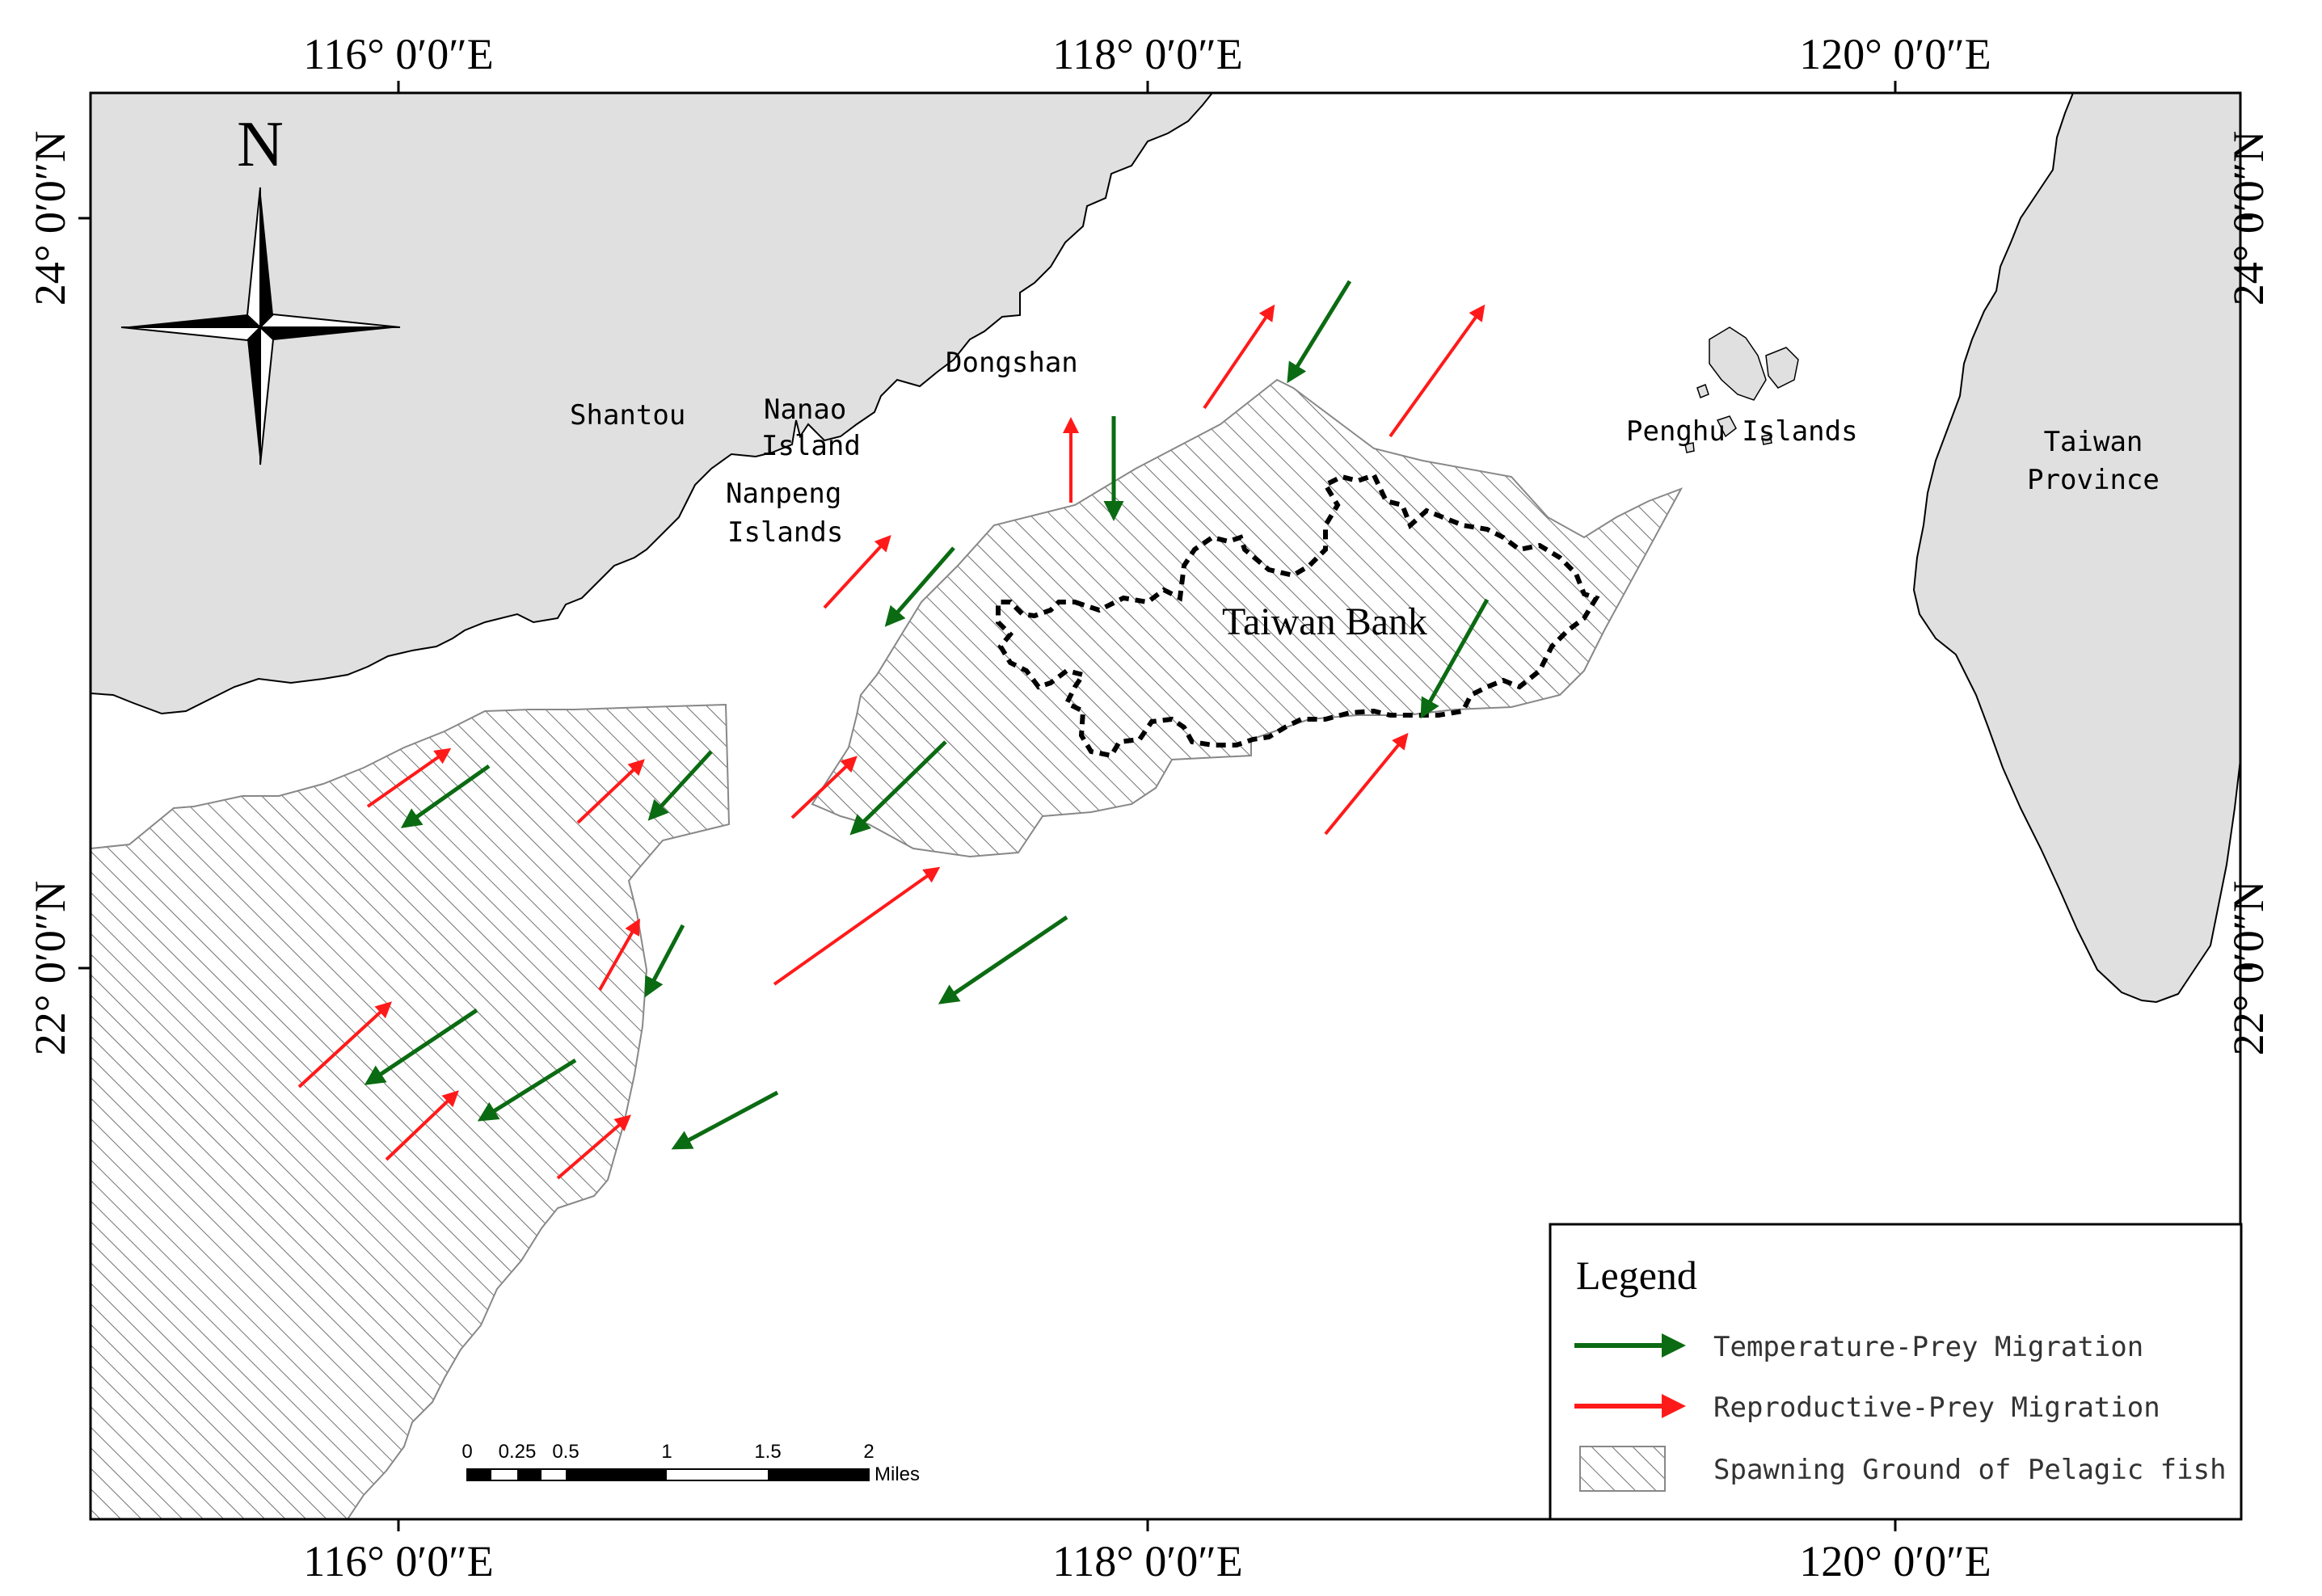 The width and height of the screenshot is (2322, 1596). What do you see at coordinates (398, 1561) in the screenshot?
I see `bottom-lon-label: 116° 0′0″E` at bounding box center [398, 1561].